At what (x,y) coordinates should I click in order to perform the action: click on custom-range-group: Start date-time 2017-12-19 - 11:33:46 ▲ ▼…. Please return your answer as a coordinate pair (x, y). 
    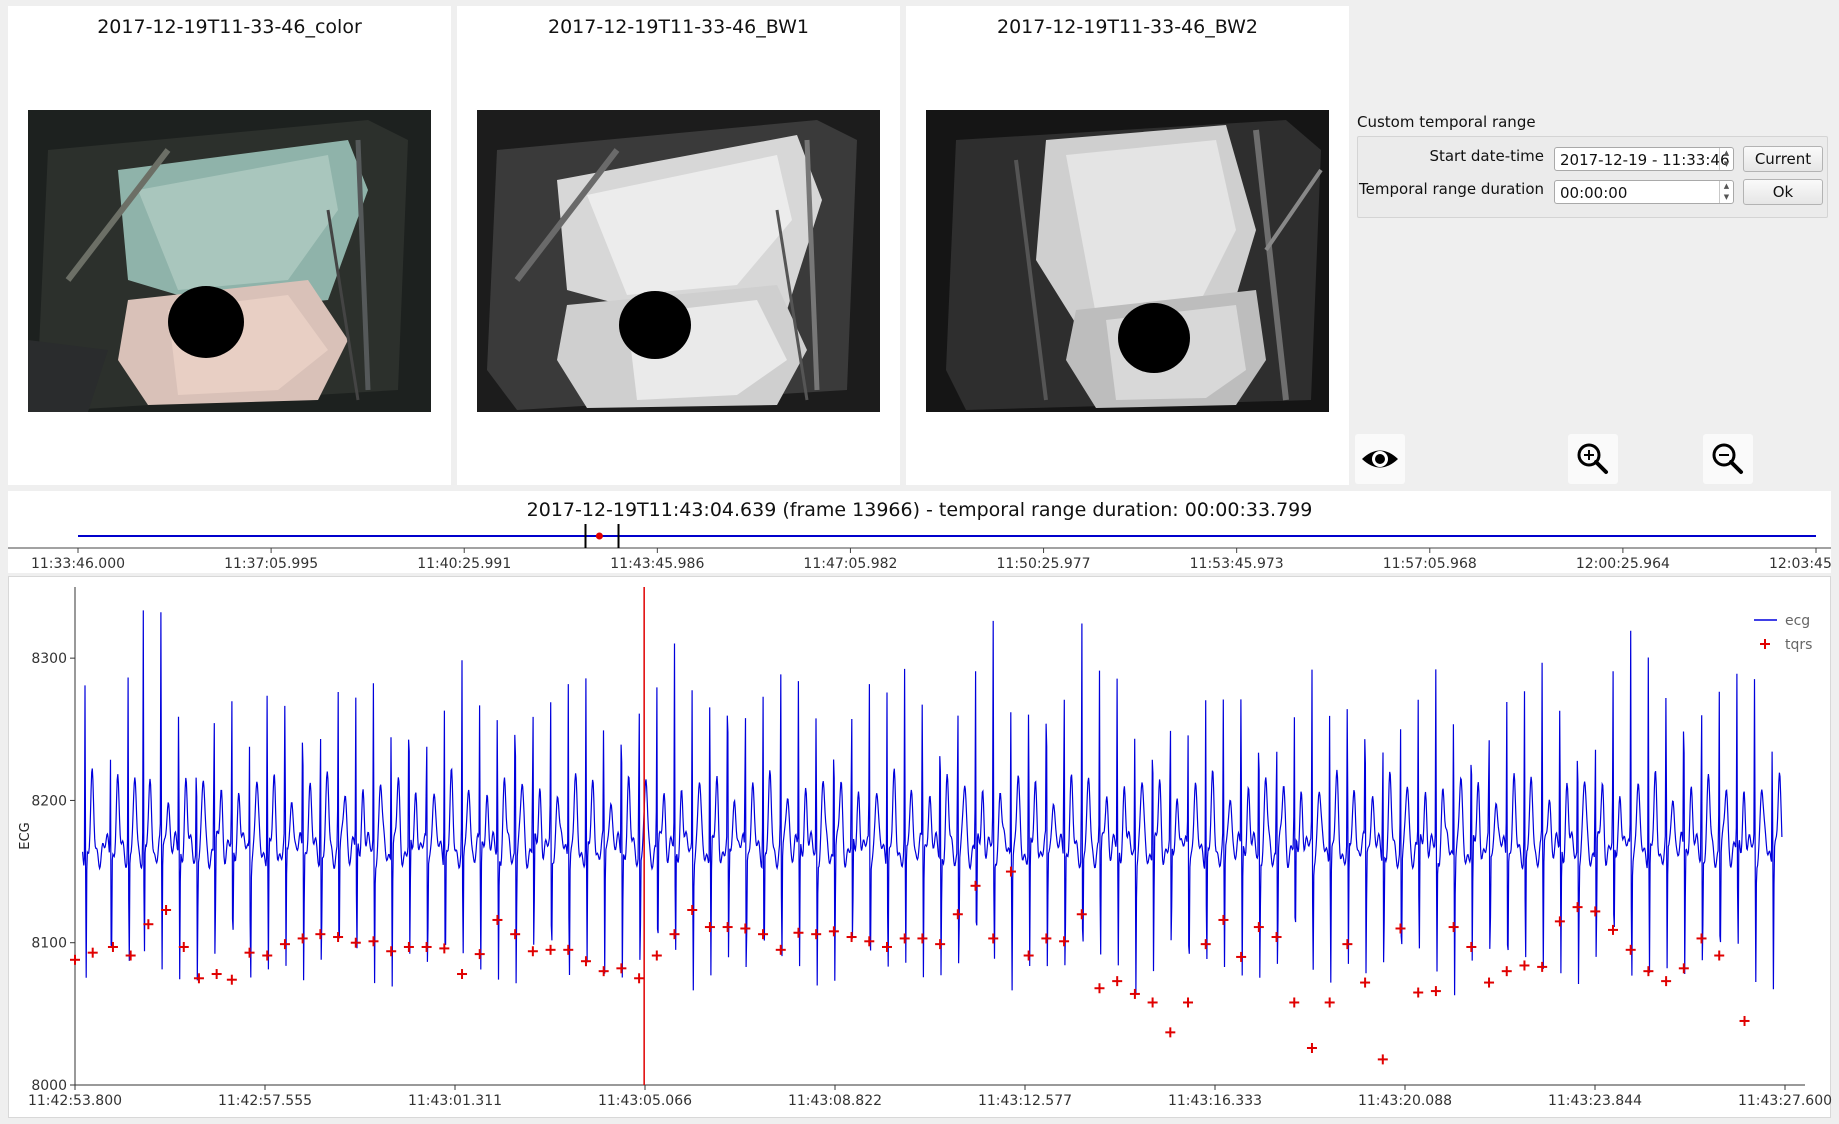
    Looking at the image, I should click on (1592, 177).